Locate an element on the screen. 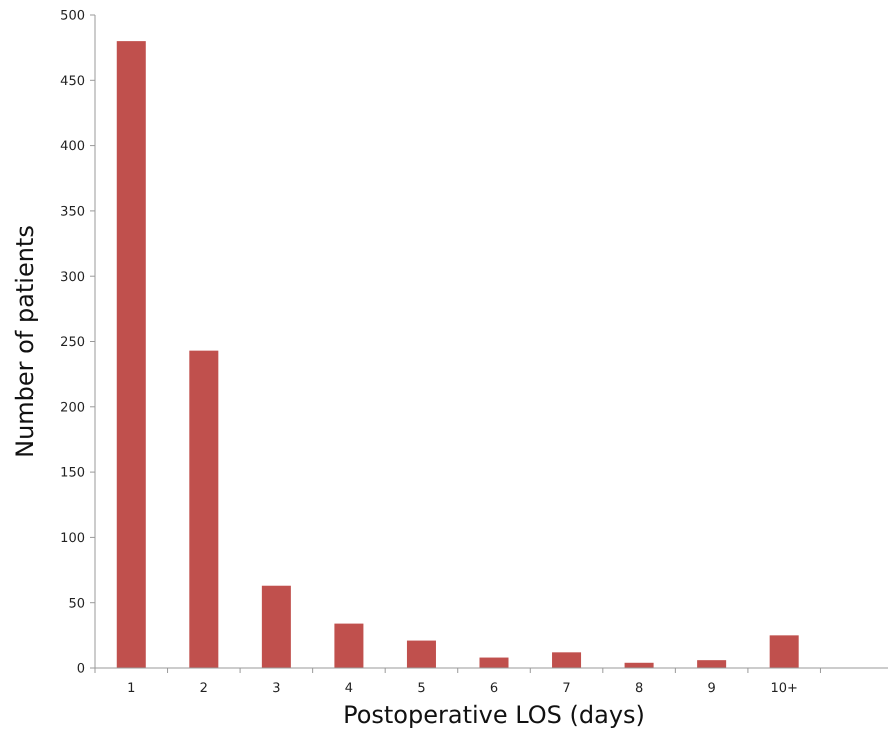 The height and width of the screenshot is (751, 895). x-axis-title: Postoperative LOS (days) is located at coordinates (494, 715).